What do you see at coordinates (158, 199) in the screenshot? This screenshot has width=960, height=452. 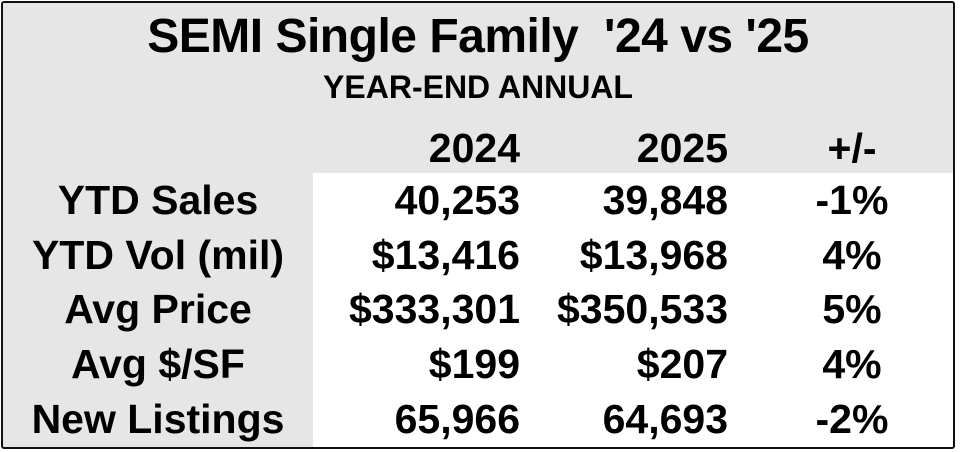 I see `row-label-ytd-sales: YTD Sales` at bounding box center [158, 199].